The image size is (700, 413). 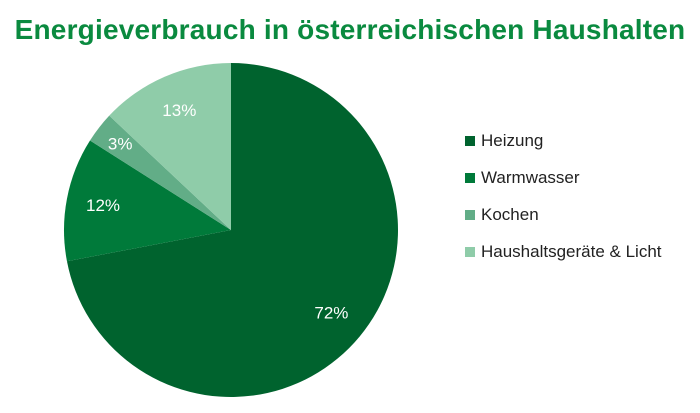 I want to click on pie-slice-label: 72%, so click(x=331, y=313).